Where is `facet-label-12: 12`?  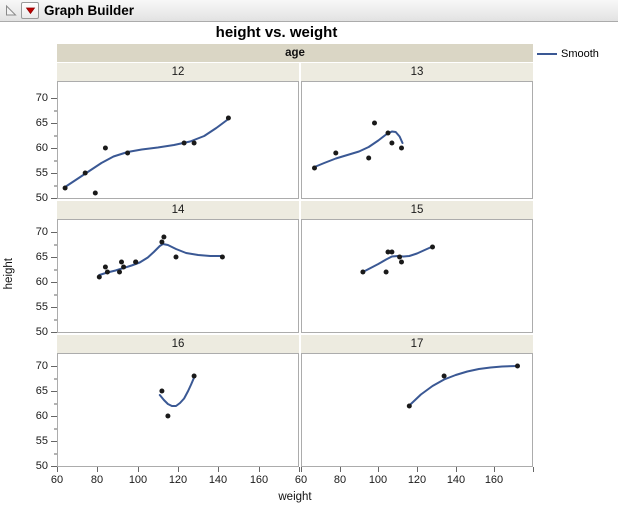
facet-label-12: 12 is located at coordinates (178, 72).